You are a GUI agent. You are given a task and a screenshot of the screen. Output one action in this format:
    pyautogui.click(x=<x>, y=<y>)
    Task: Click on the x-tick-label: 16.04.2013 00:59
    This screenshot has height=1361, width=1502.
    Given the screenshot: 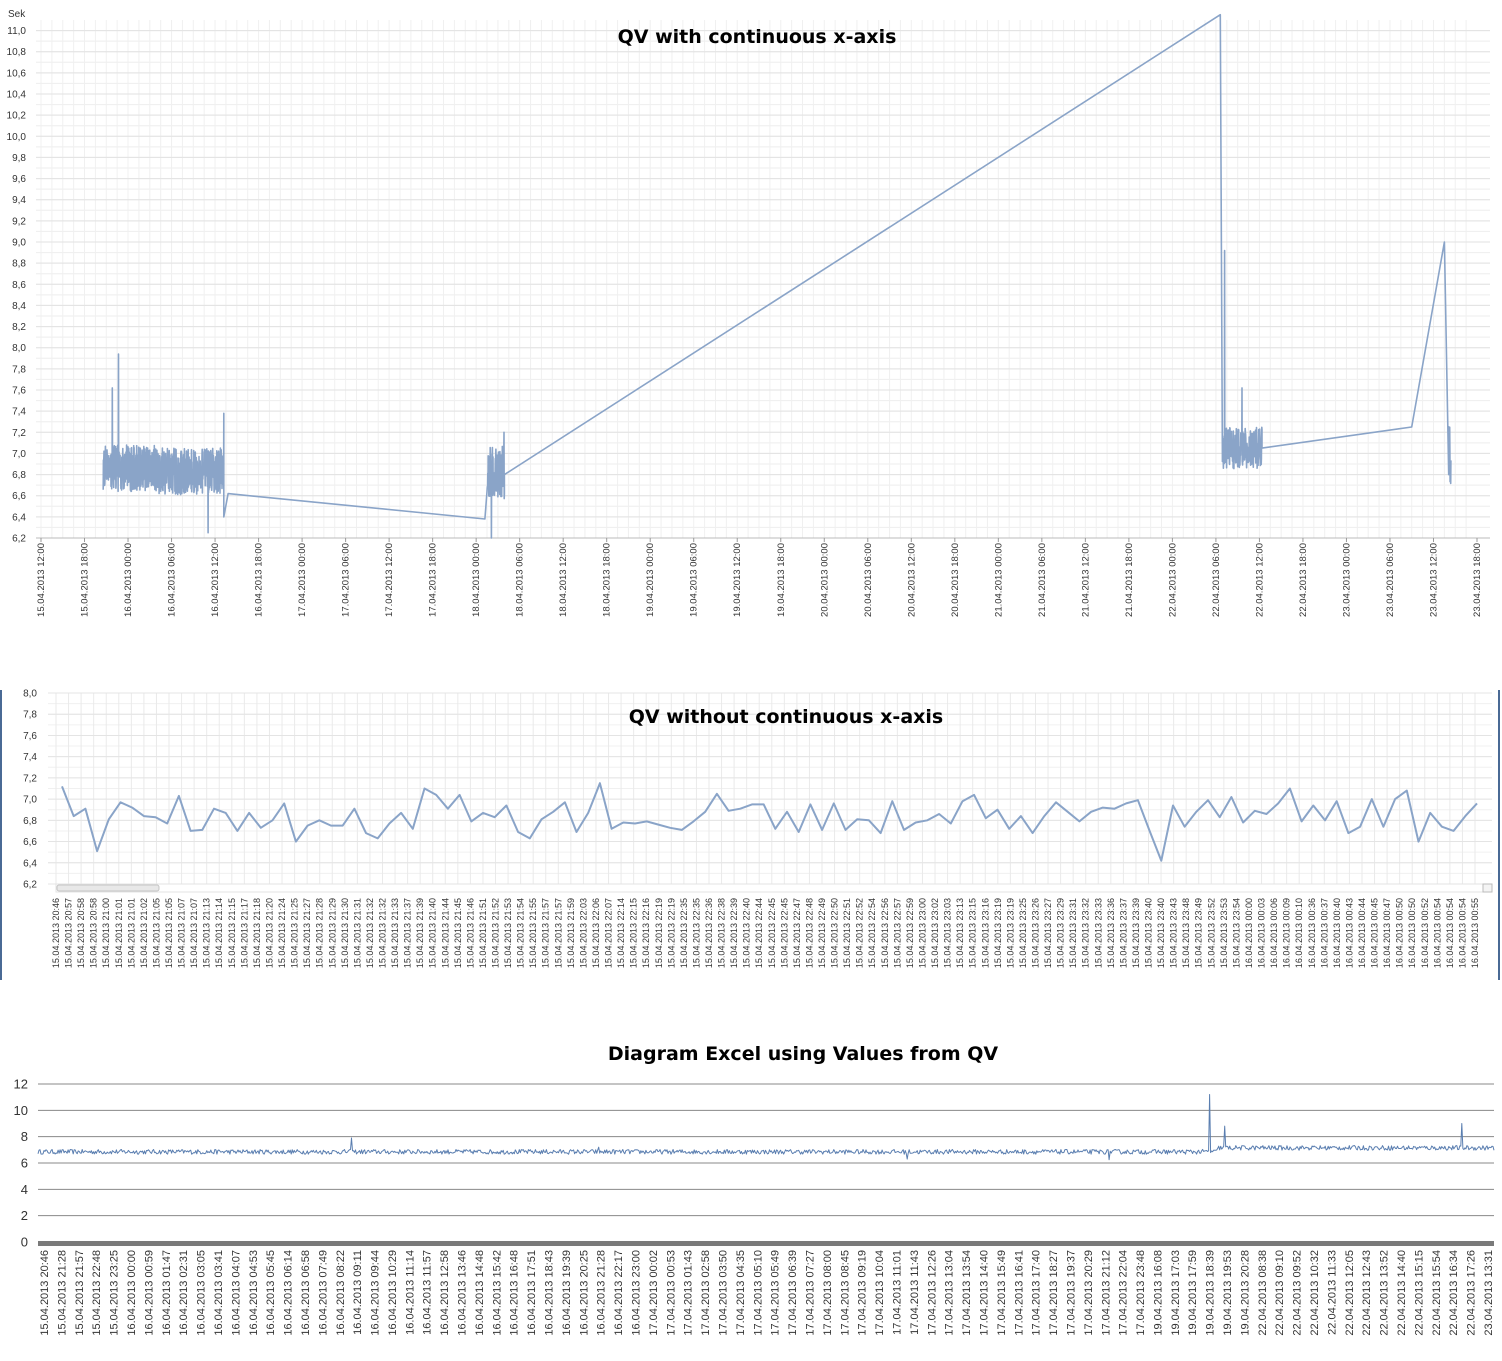 What is the action you would take?
    pyautogui.click(x=149, y=1293)
    